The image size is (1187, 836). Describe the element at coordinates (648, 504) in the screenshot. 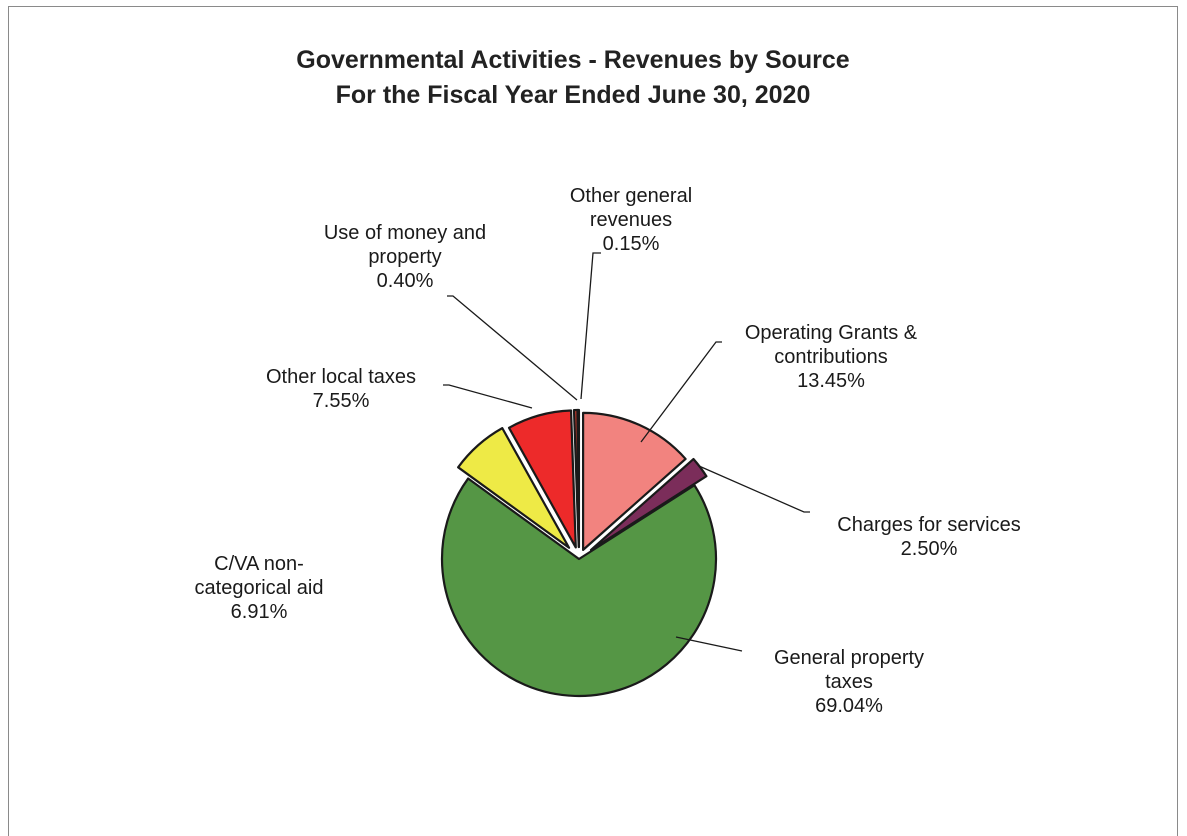

I see `slice-charges-for-services` at that location.